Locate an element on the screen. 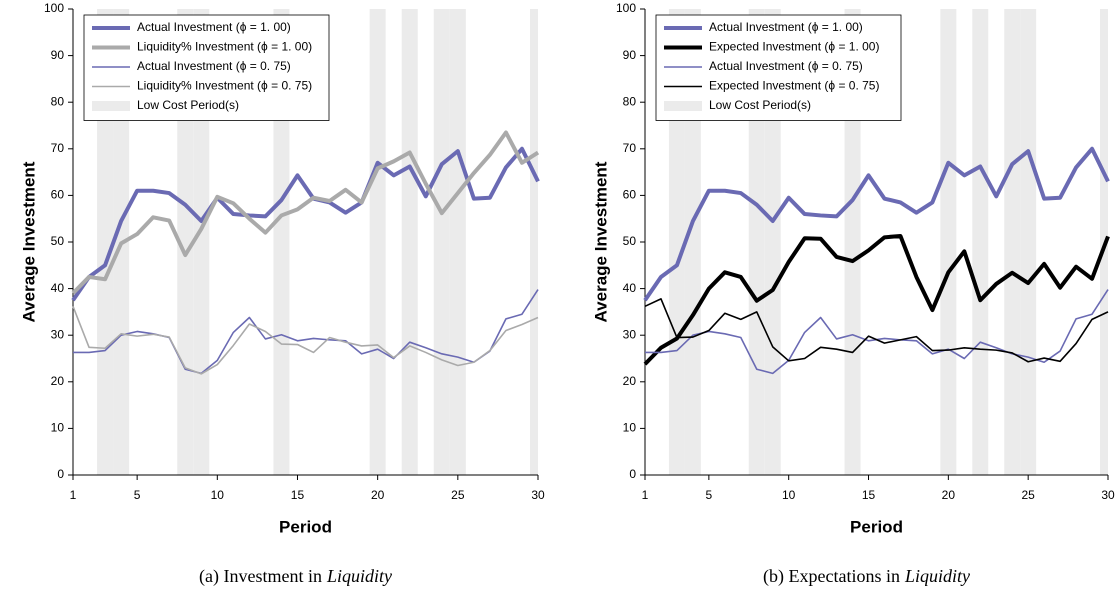 This screenshot has height=597, width=1116. legend-label: Liquidity% Investment (ϕ = 0. 75) is located at coordinates (224, 86).